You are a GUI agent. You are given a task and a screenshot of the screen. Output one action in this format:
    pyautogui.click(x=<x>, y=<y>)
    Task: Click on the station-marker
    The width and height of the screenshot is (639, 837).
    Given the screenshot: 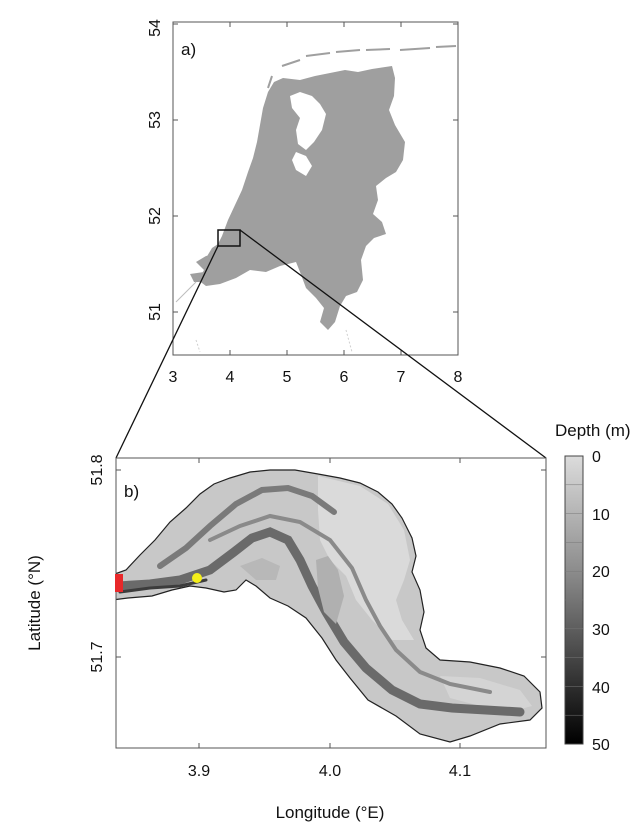 What is the action you would take?
    pyautogui.click(x=197, y=578)
    